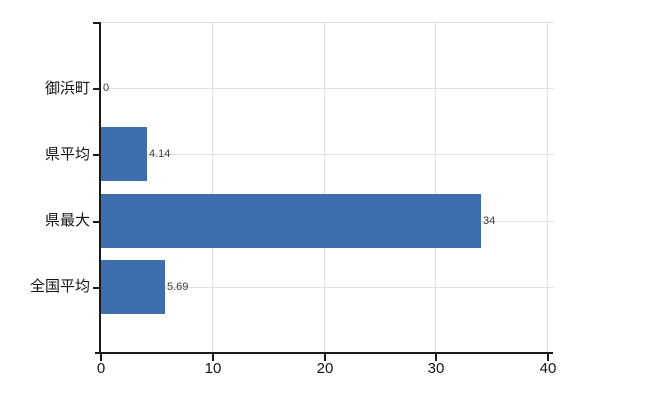 The image size is (650, 400). Describe the element at coordinates (436, 368) in the screenshot. I see `x-tick-label: 30` at that location.